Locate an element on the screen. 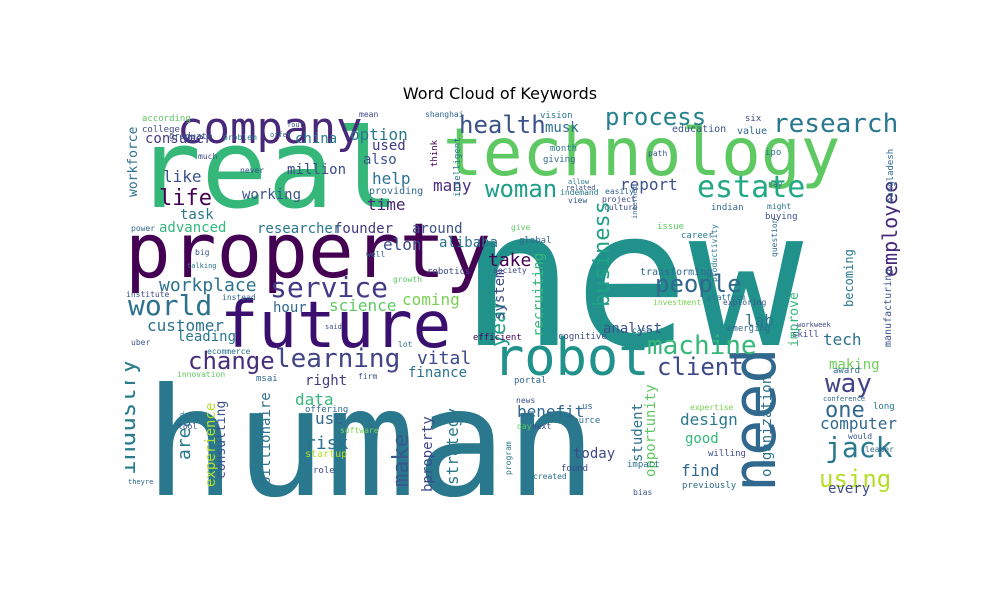 The image size is (1000, 600). word-robot: robot is located at coordinates (571, 358).